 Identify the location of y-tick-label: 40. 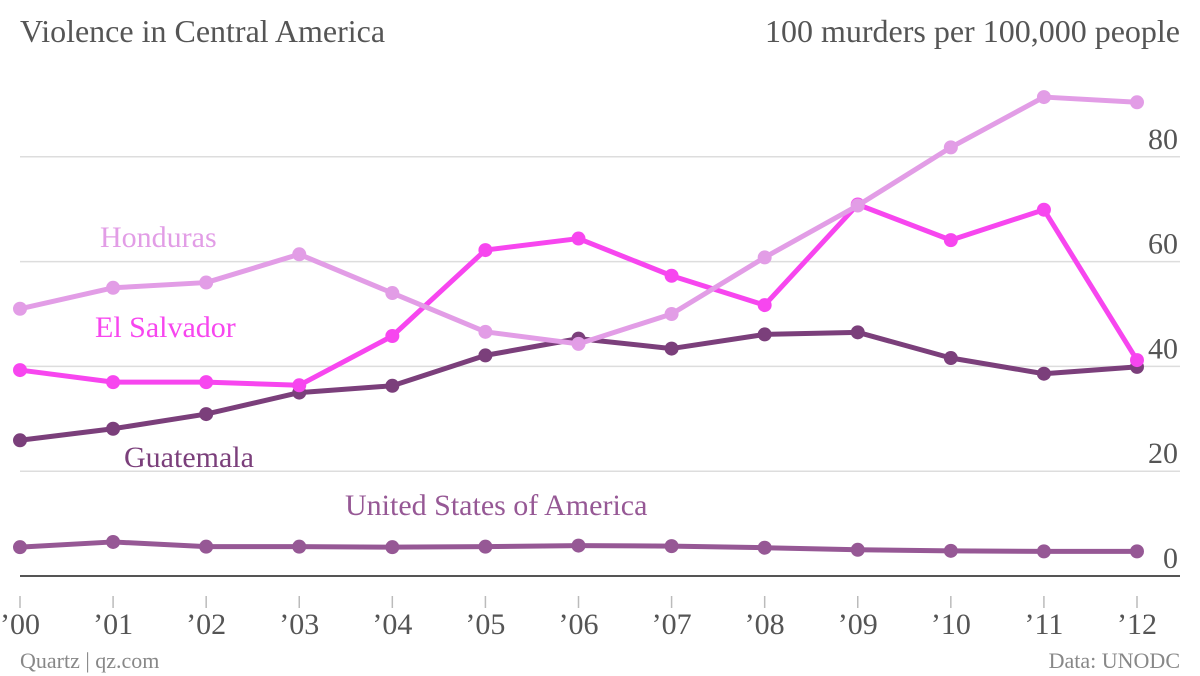
(1163, 348).